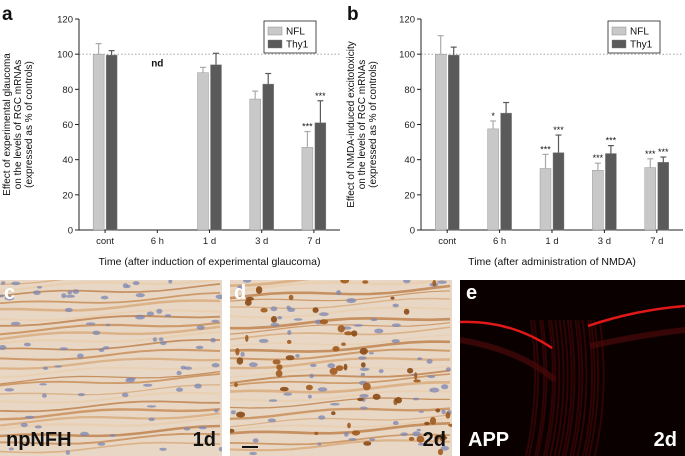 The image size is (685, 456). What do you see at coordinates (641, 45) in the screenshot?
I see `legend-label: Thy1` at bounding box center [641, 45].